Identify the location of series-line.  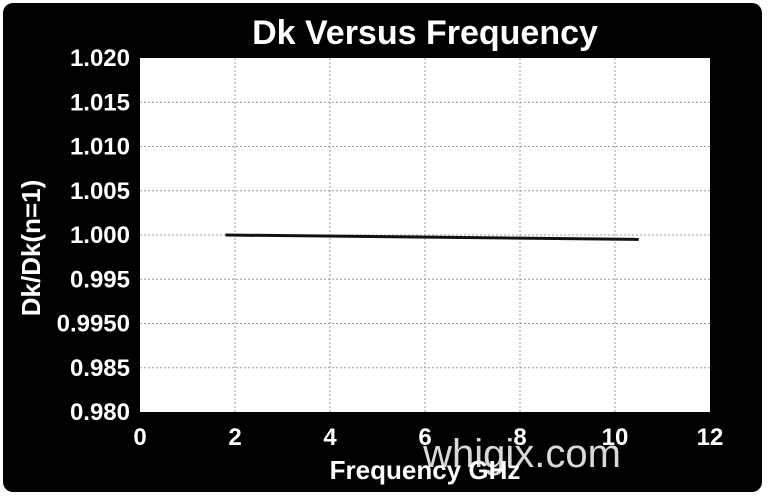
(432, 237).